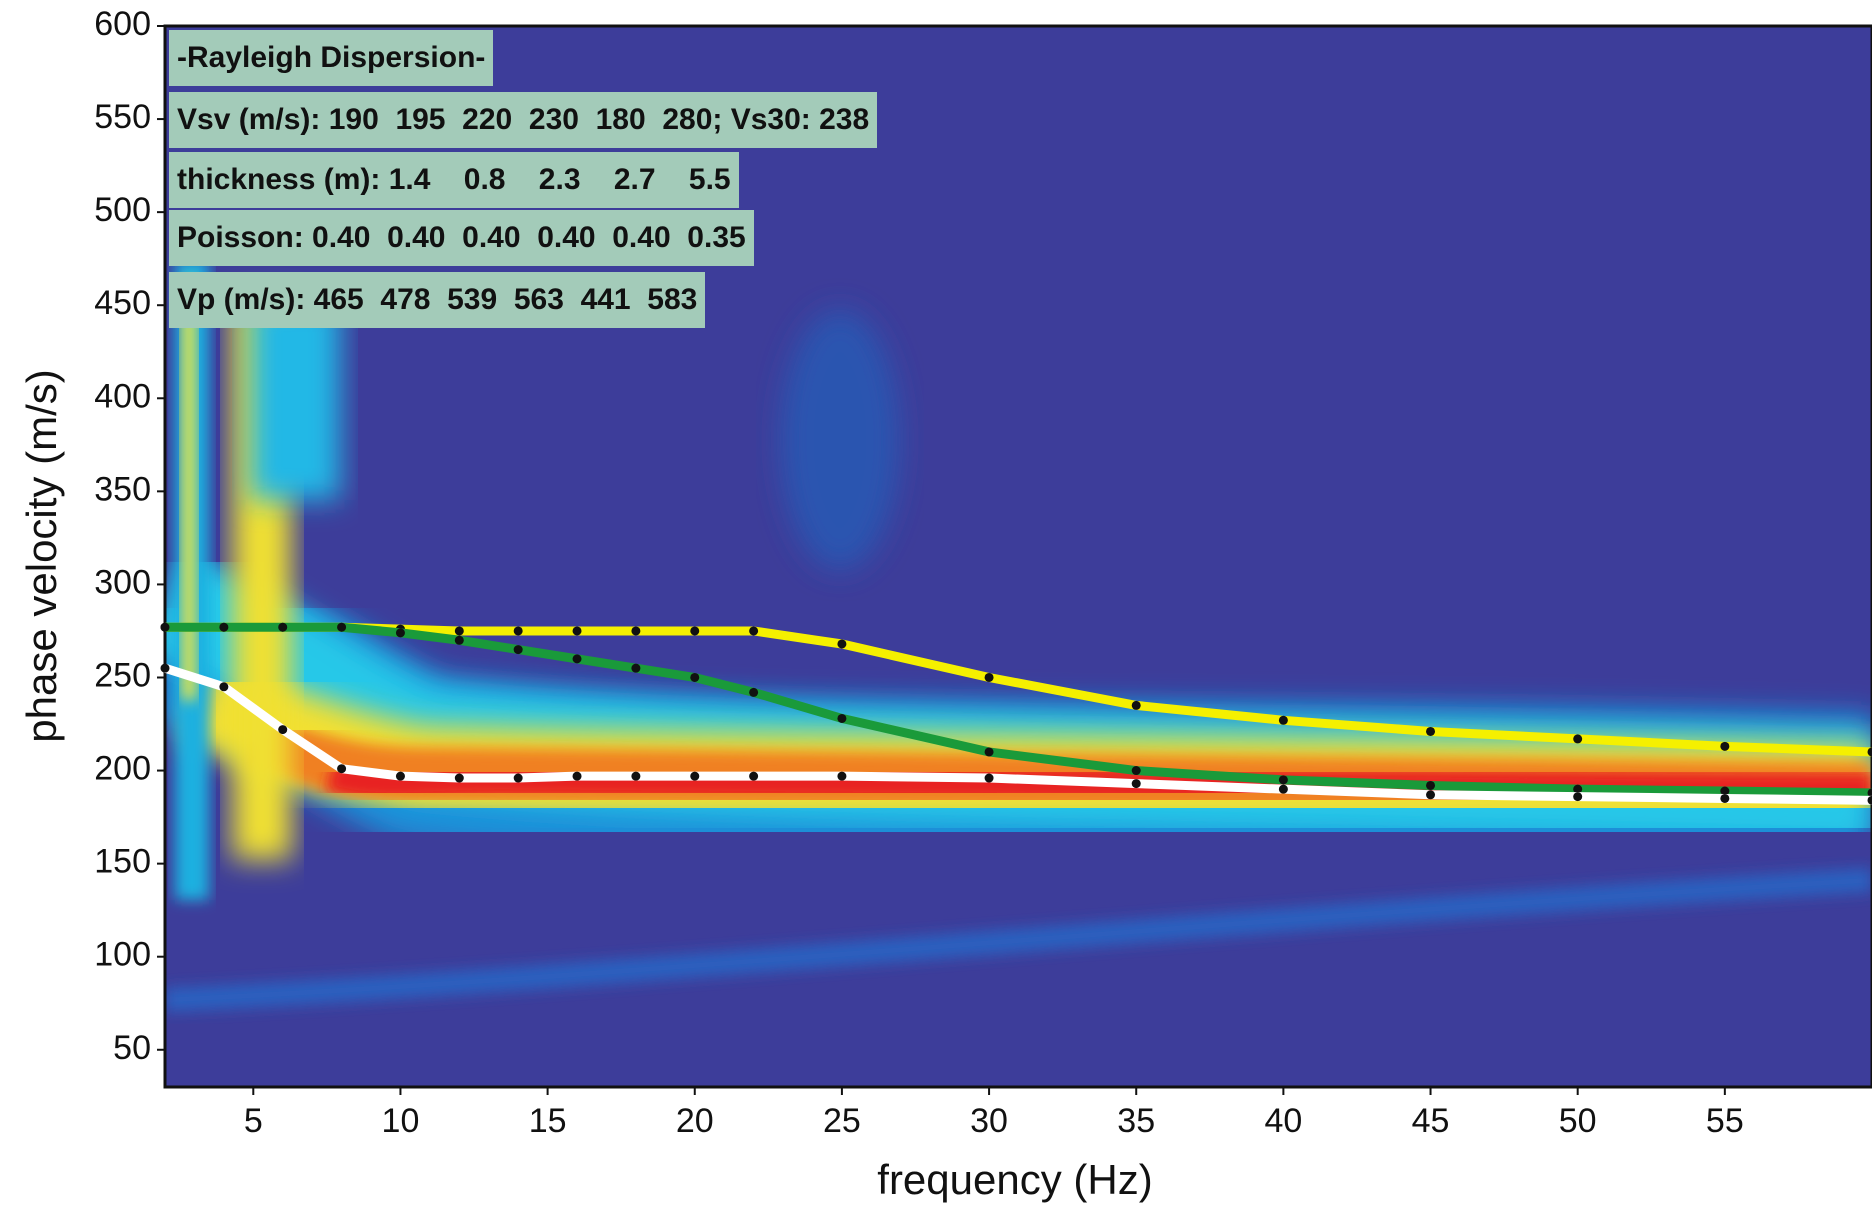  I want to click on y-axis-label: phase velocity (m/s), so click(41, 555).